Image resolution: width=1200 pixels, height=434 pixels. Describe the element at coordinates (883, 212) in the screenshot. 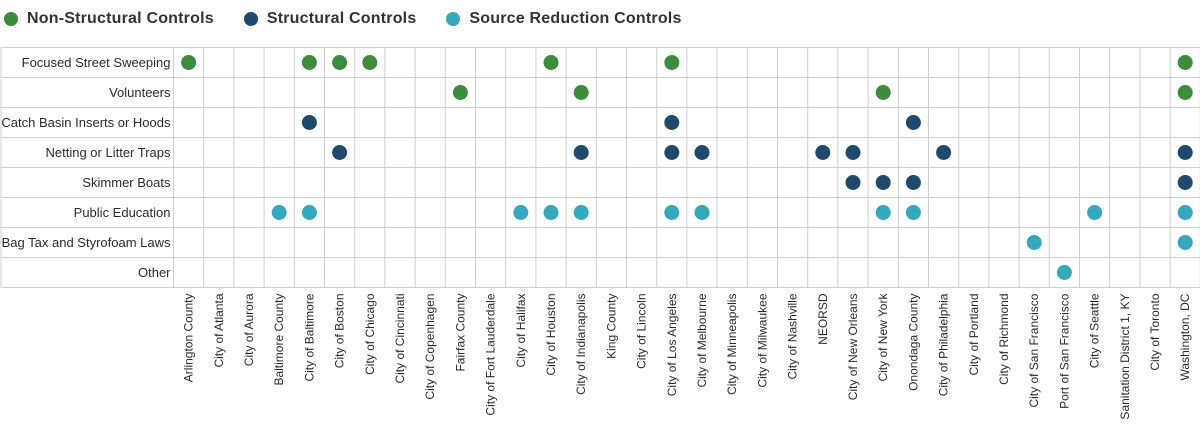

I see `dot-public-education-city-of-new-york` at that location.